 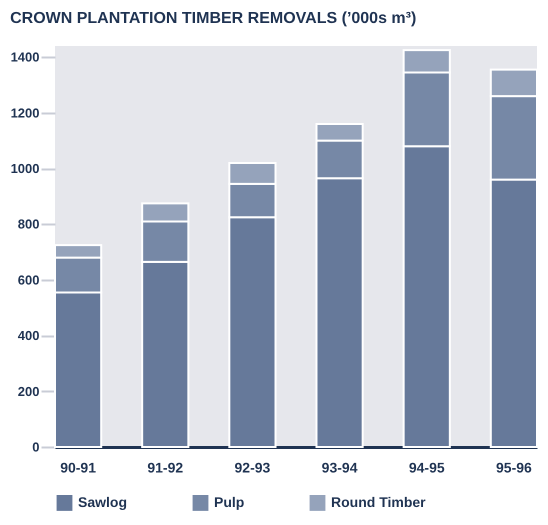 What do you see at coordinates (25, 57) in the screenshot?
I see `y-tick-label: 1400` at bounding box center [25, 57].